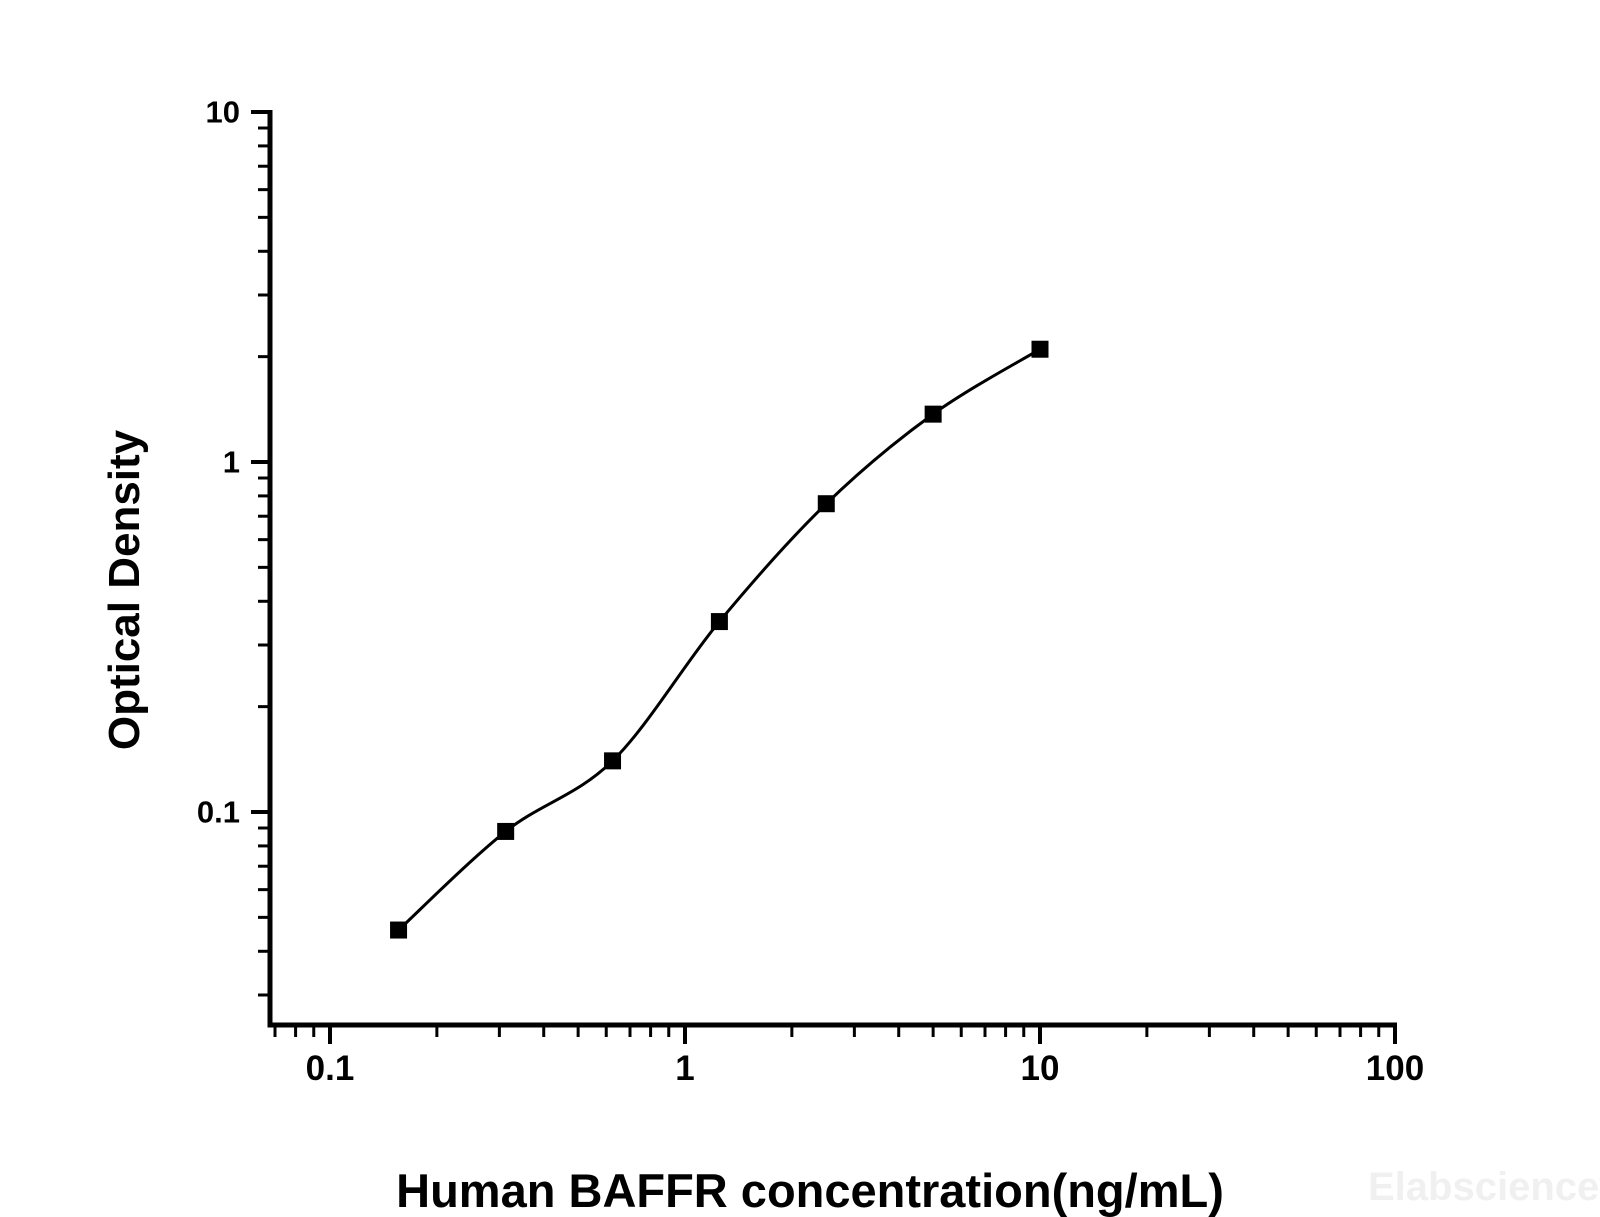 This screenshot has width=1600, height=1217. Describe the element at coordinates (223, 112) in the screenshot. I see `y-tick-label: 10` at that location.